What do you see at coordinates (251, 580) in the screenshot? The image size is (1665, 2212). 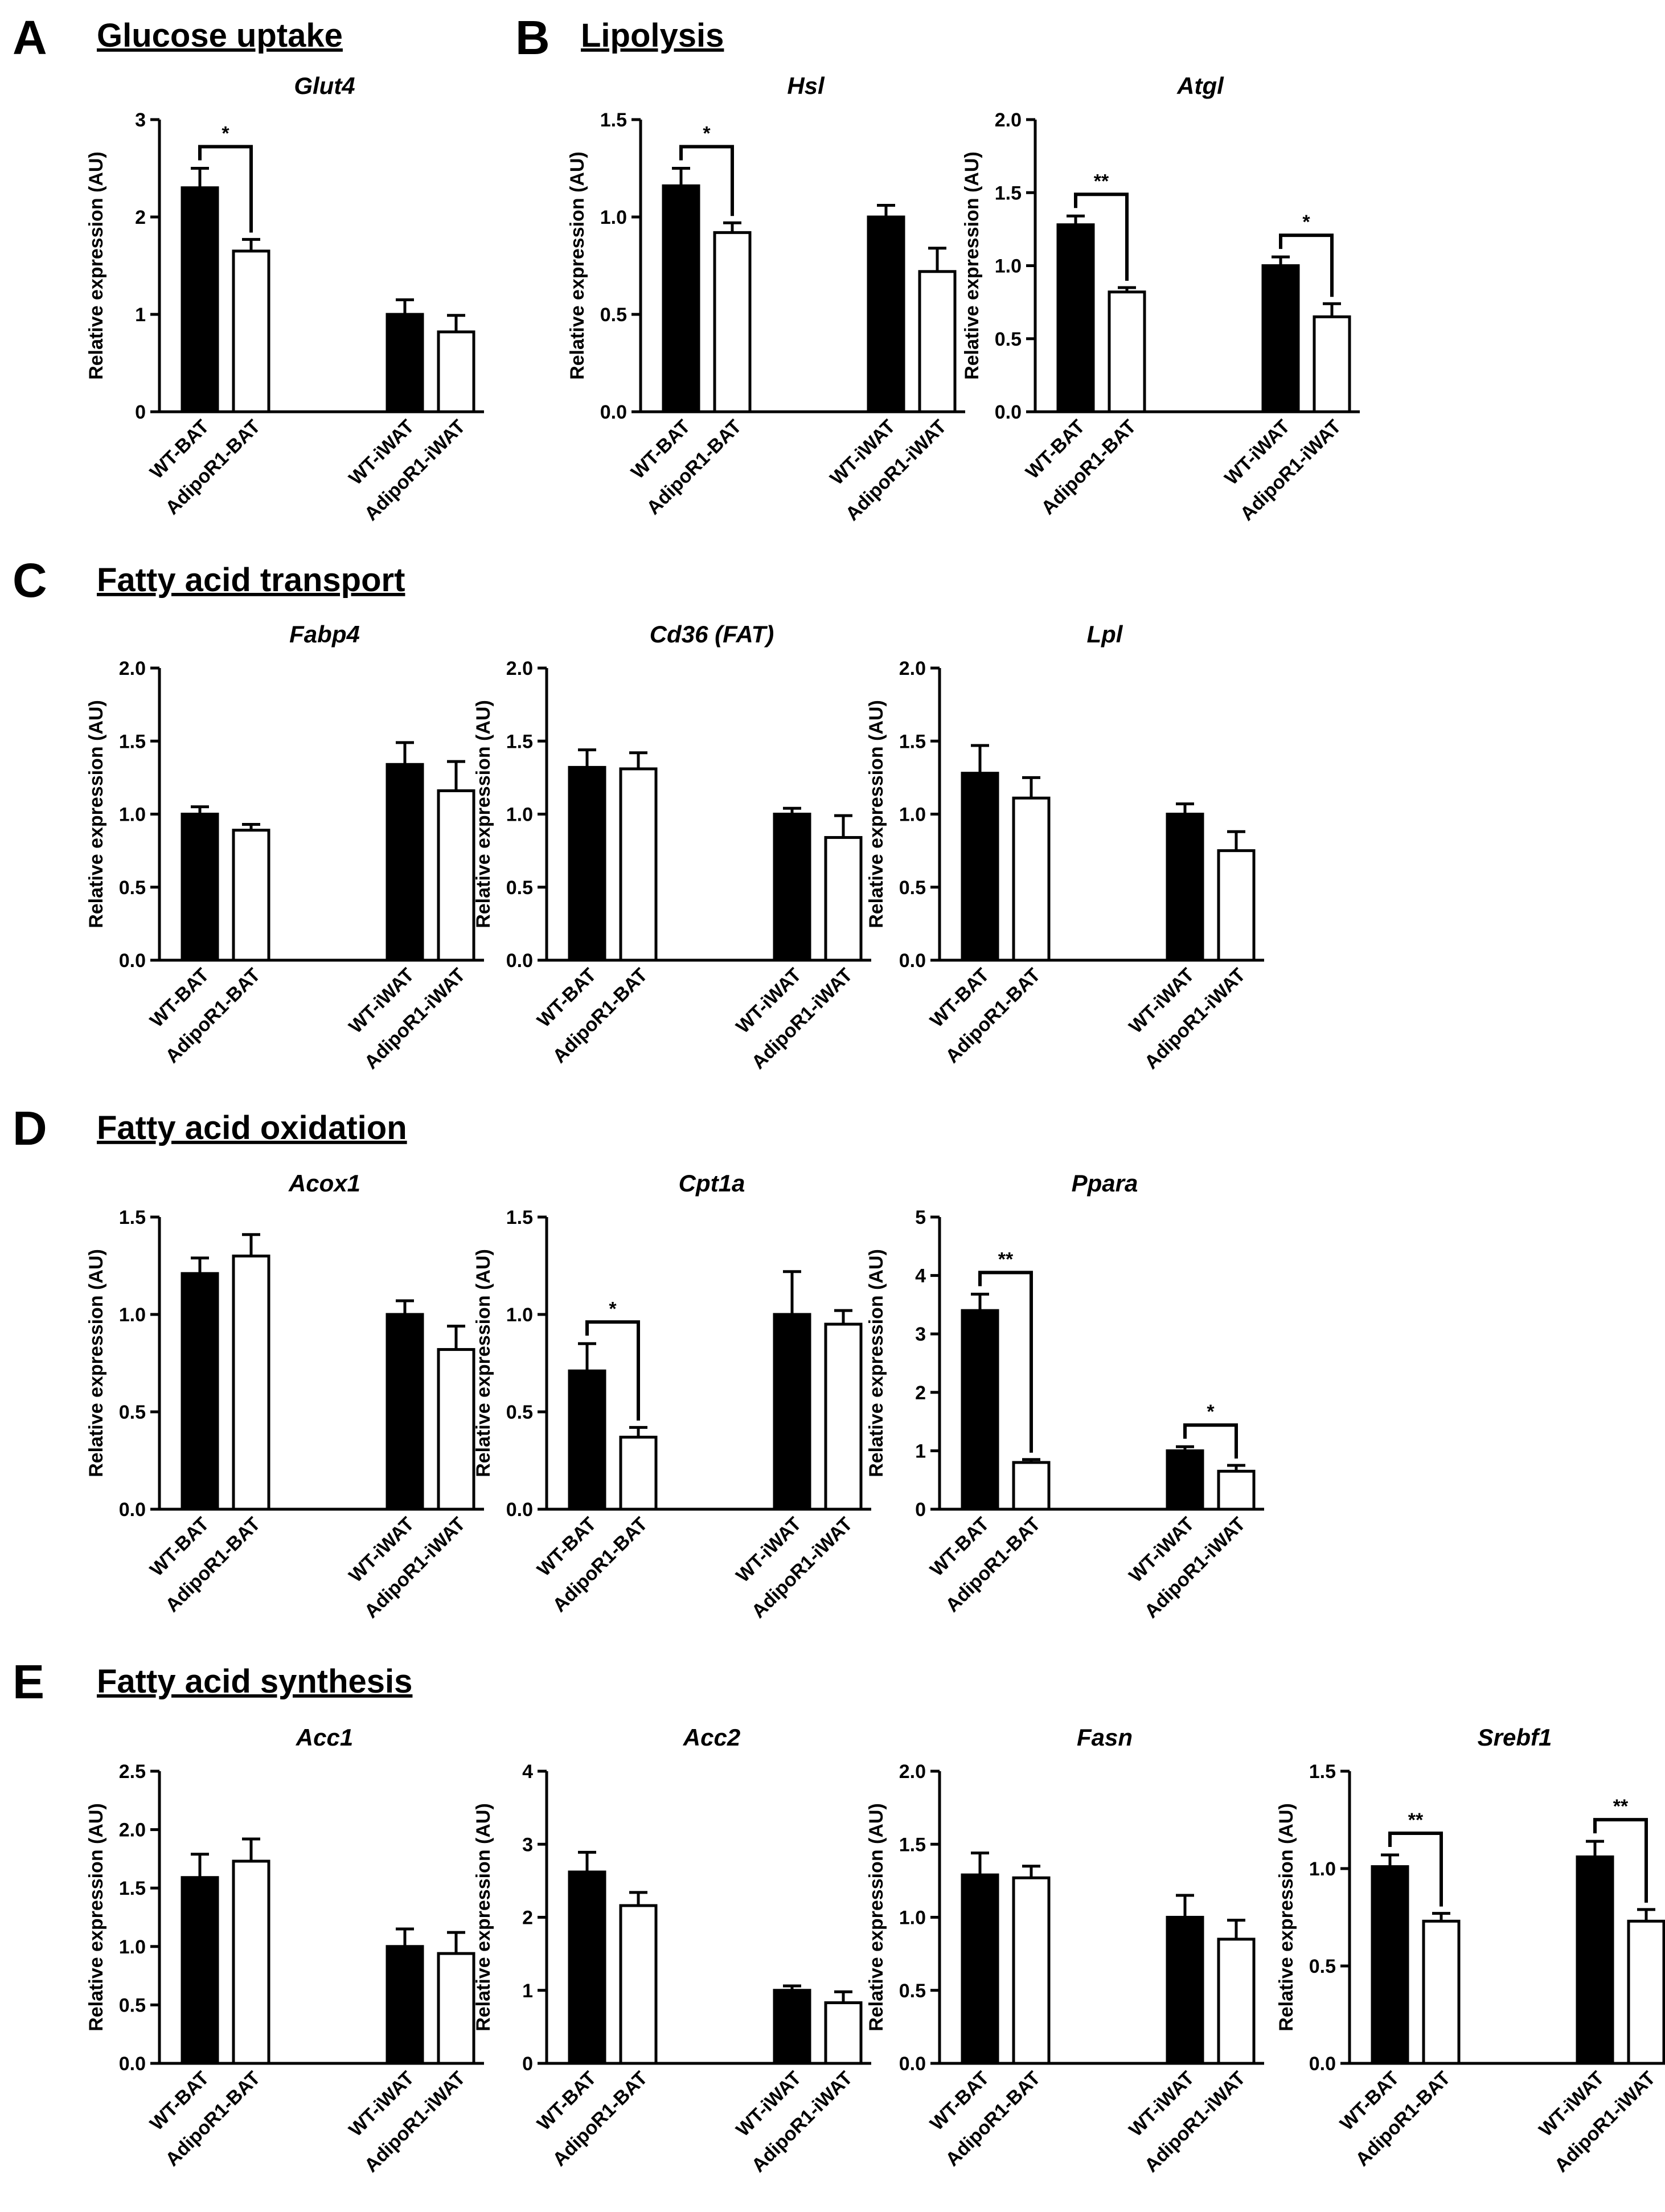 I see `section-title-fatty-acid-transport: Fatty acid transport` at bounding box center [251, 580].